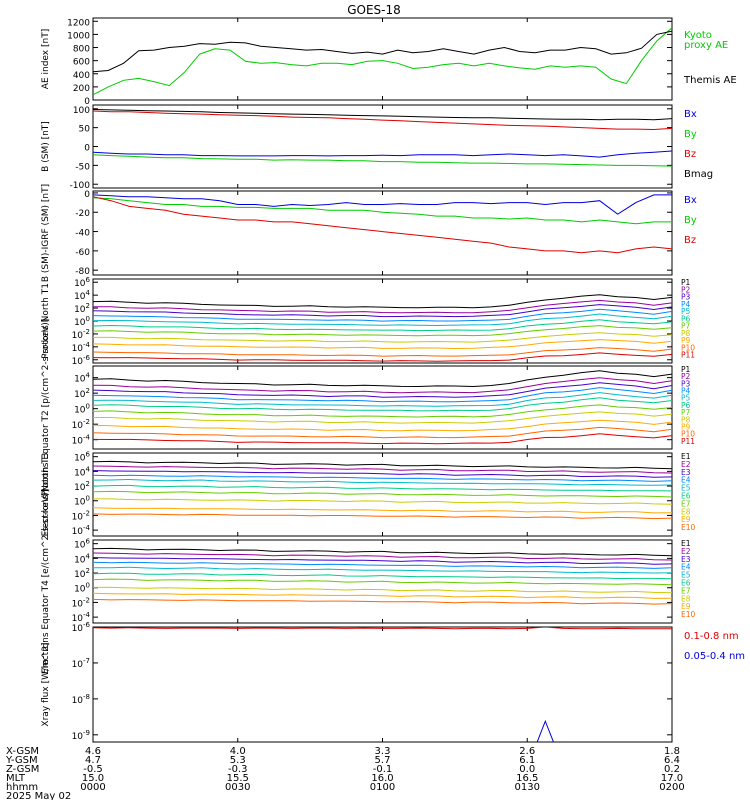  Describe the element at coordinates (21, 760) in the screenshot. I see `x-row-label-2: Y-GSM` at that location.